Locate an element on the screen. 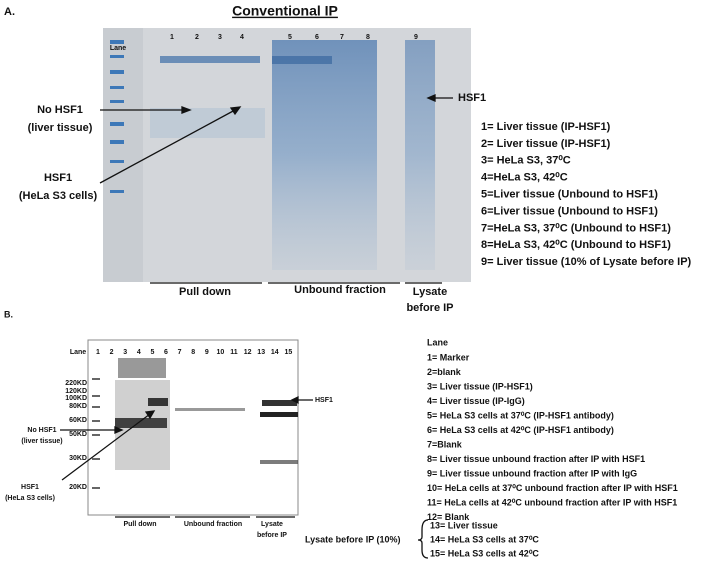 The image size is (718, 571). marker-label: 20KD is located at coordinates (78, 487).